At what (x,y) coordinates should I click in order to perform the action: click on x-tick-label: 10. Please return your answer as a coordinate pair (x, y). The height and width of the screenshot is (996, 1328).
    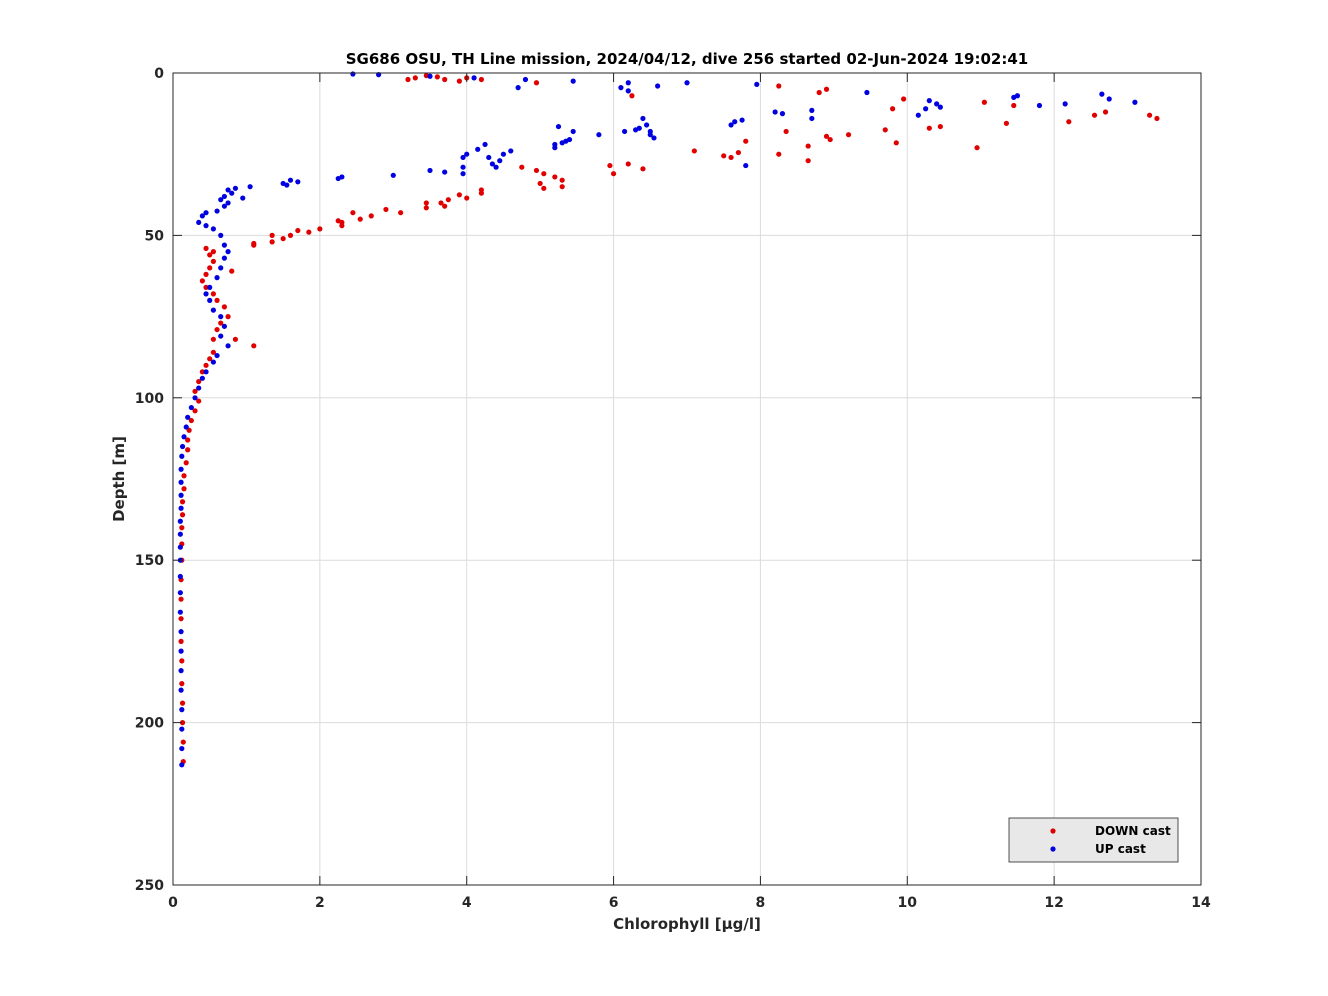
    Looking at the image, I should click on (908, 903).